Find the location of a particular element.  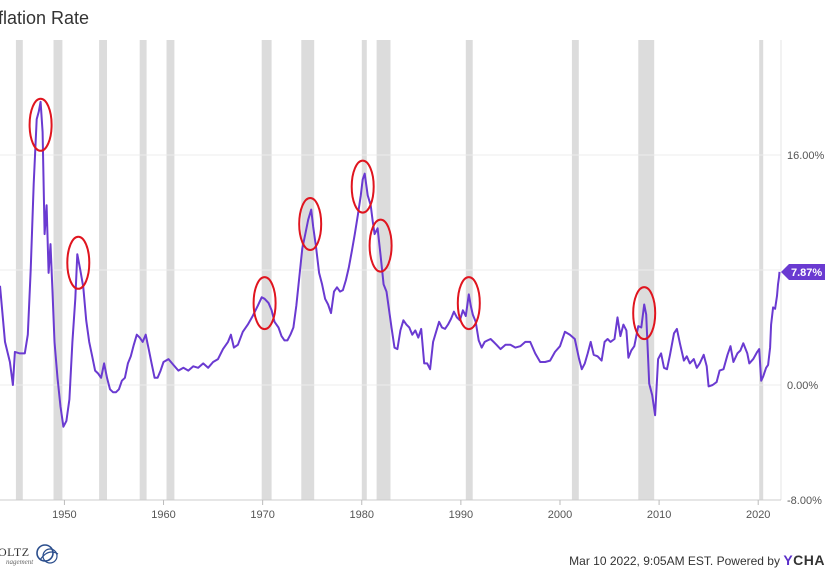

last-value-marker: 7.87% is located at coordinates (803, 272).